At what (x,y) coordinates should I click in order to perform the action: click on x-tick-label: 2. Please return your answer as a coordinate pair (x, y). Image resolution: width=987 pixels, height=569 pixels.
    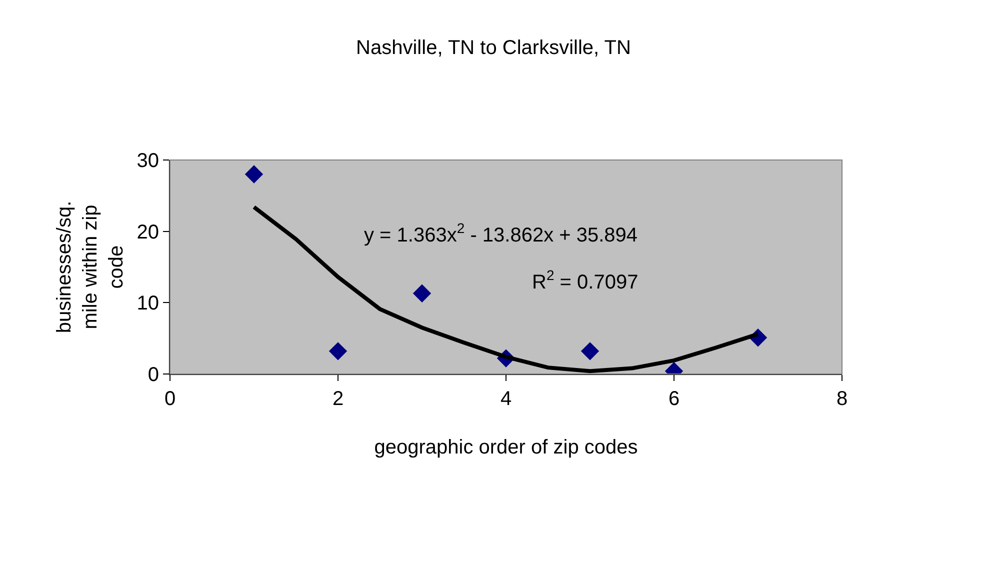
    Looking at the image, I should click on (338, 399).